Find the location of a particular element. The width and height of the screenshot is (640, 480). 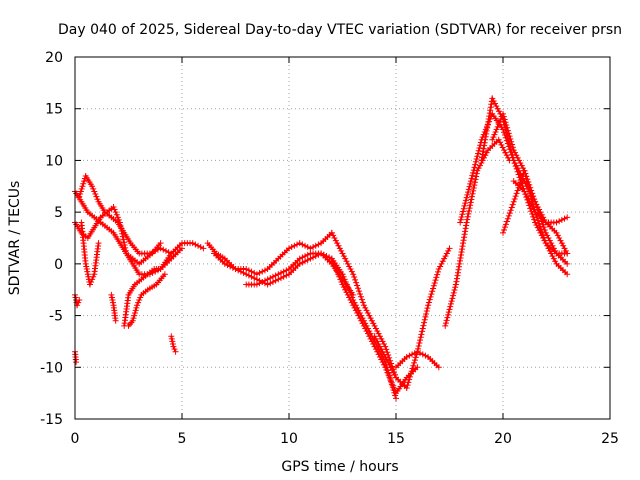

y-tick-label: 15 is located at coordinates (54, 110).